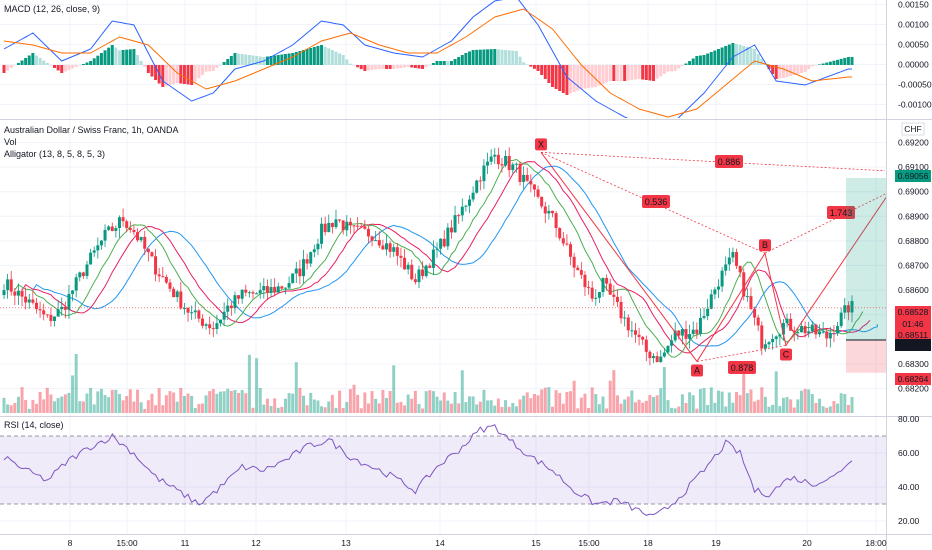 Image resolution: width=932 pixels, height=550 pixels. Describe the element at coordinates (913, 25) in the screenshot. I see `macd-tick-label: 0.00100` at that location.